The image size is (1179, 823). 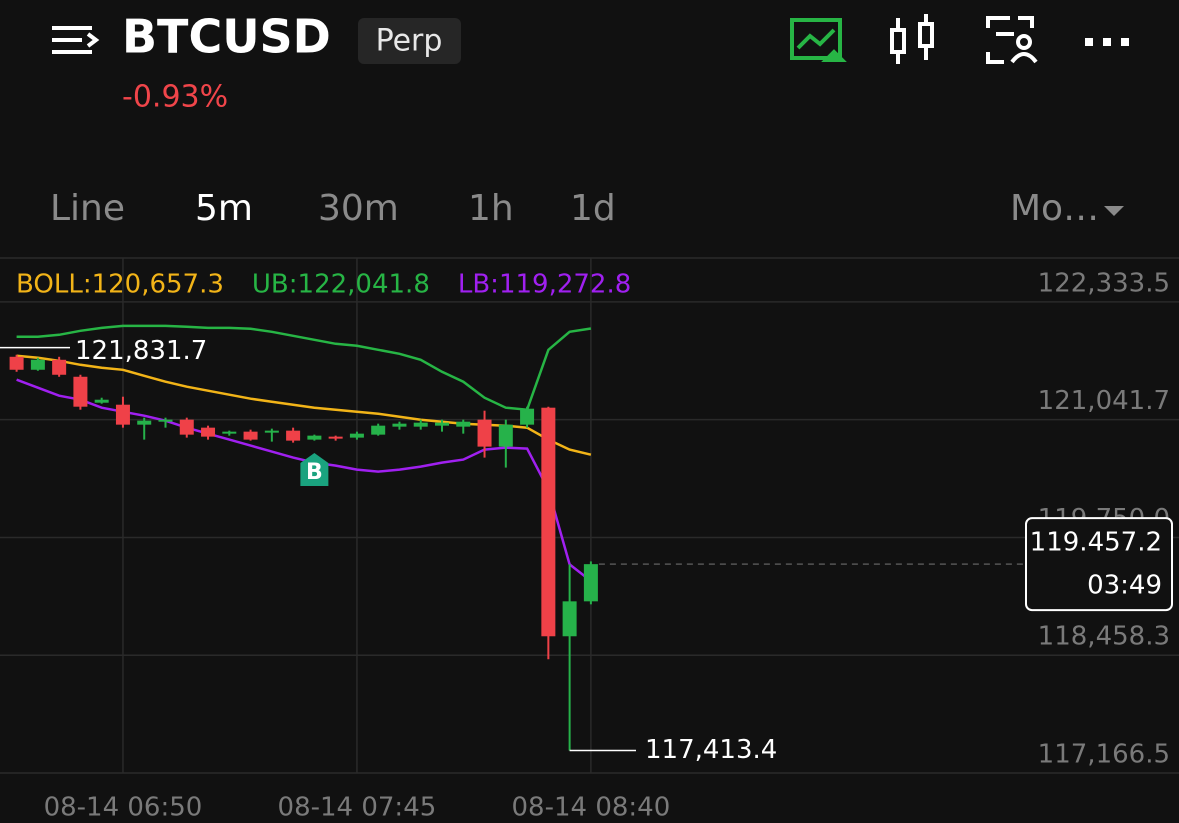 I want to click on timeframe-tab: 1h, so click(x=491, y=208).